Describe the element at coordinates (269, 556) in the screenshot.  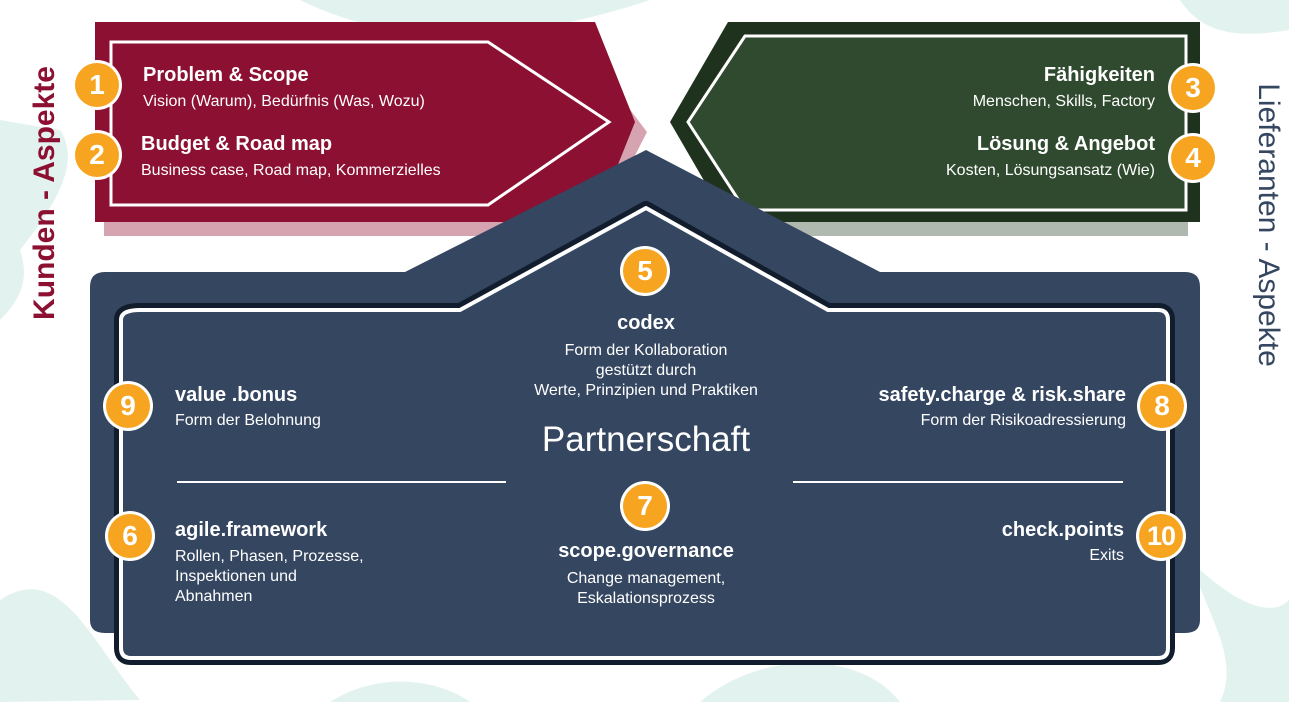
I see `agile-sub-line-1: Rollen, Phasen, Prozesse,` at that location.